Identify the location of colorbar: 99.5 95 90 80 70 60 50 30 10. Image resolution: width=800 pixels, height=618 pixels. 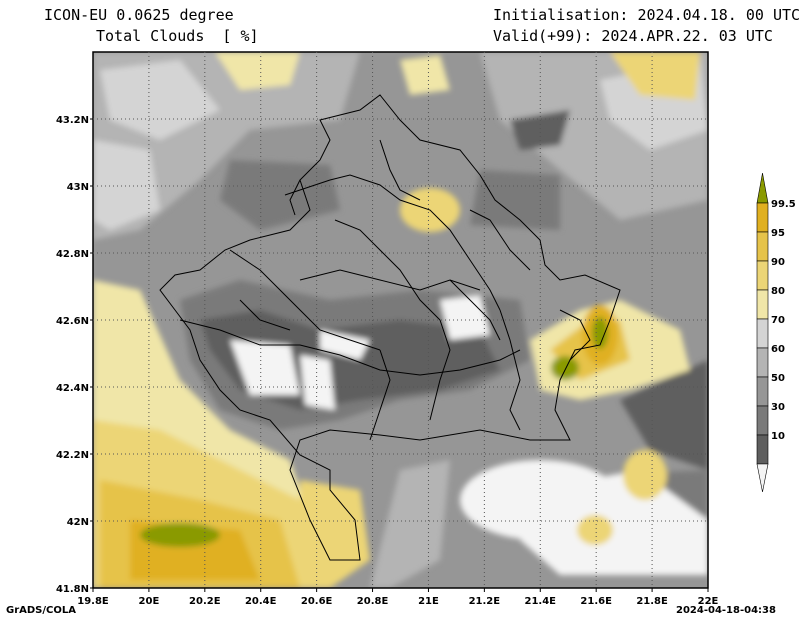
(776, 332).